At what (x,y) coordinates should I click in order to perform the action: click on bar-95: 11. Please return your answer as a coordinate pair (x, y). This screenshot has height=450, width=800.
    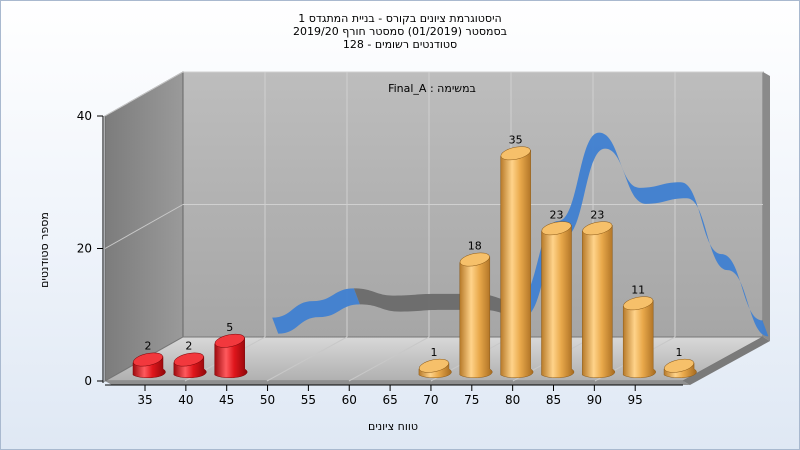
    Looking at the image, I should click on (639, 331).